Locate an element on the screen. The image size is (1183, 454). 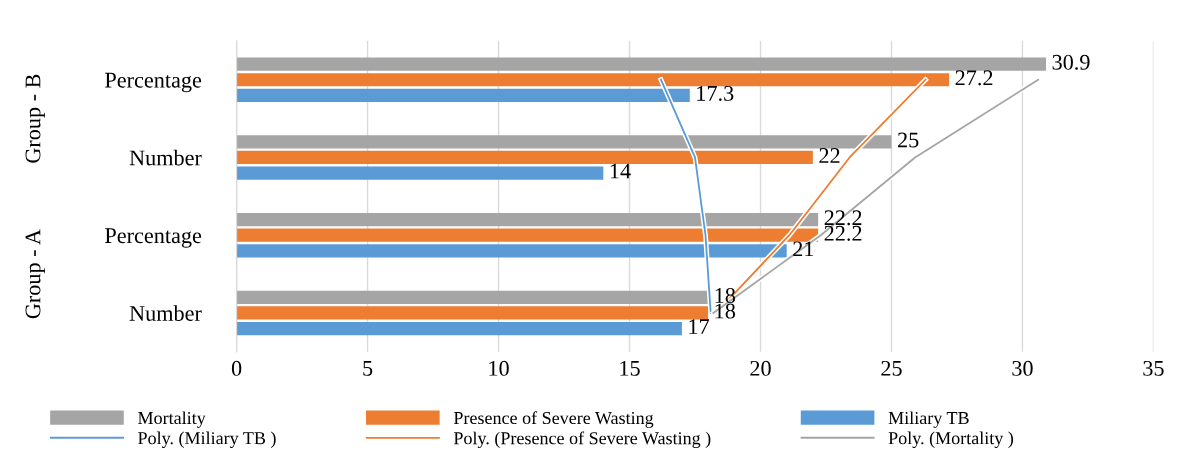
text: Group - A is located at coordinates (35, 274).